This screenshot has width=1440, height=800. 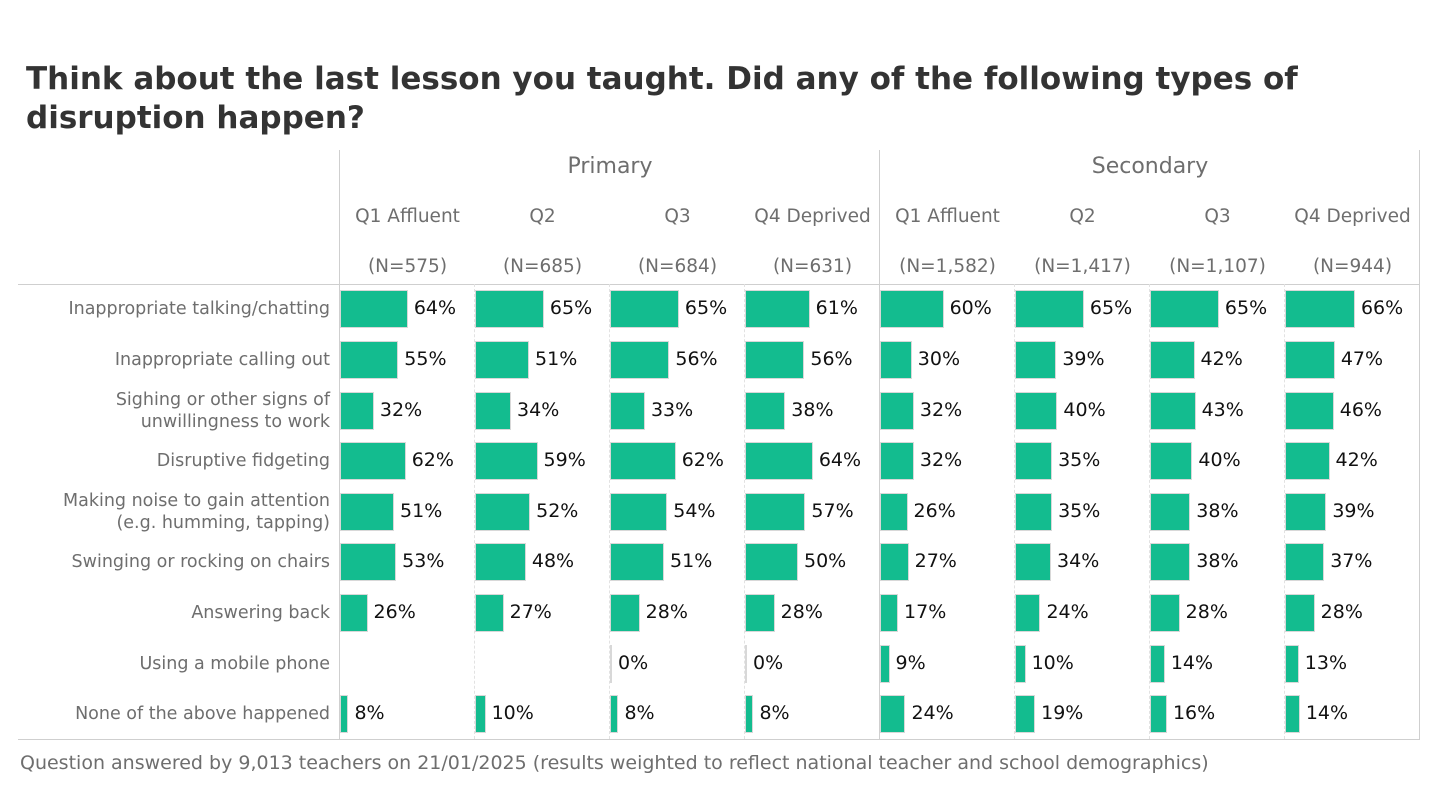 What do you see at coordinates (1360, 409) in the screenshot?
I see `data-label: 46%` at bounding box center [1360, 409].